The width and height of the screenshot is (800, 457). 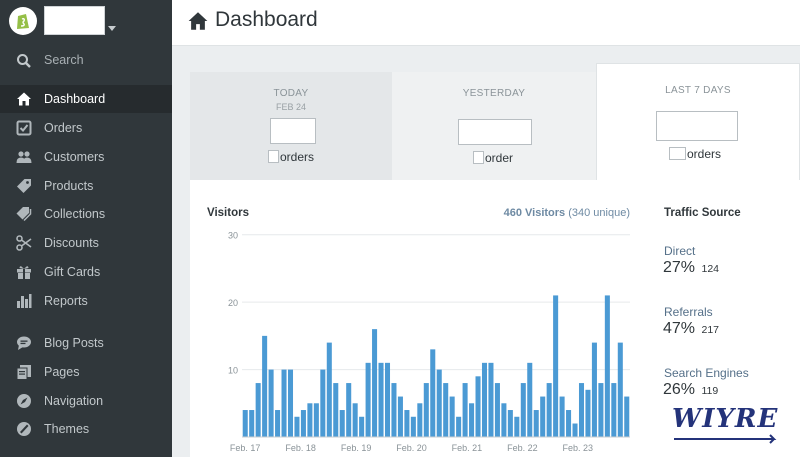 I want to click on tab-last-7-days: LAST 7 DAYS orders, so click(x=698, y=122).